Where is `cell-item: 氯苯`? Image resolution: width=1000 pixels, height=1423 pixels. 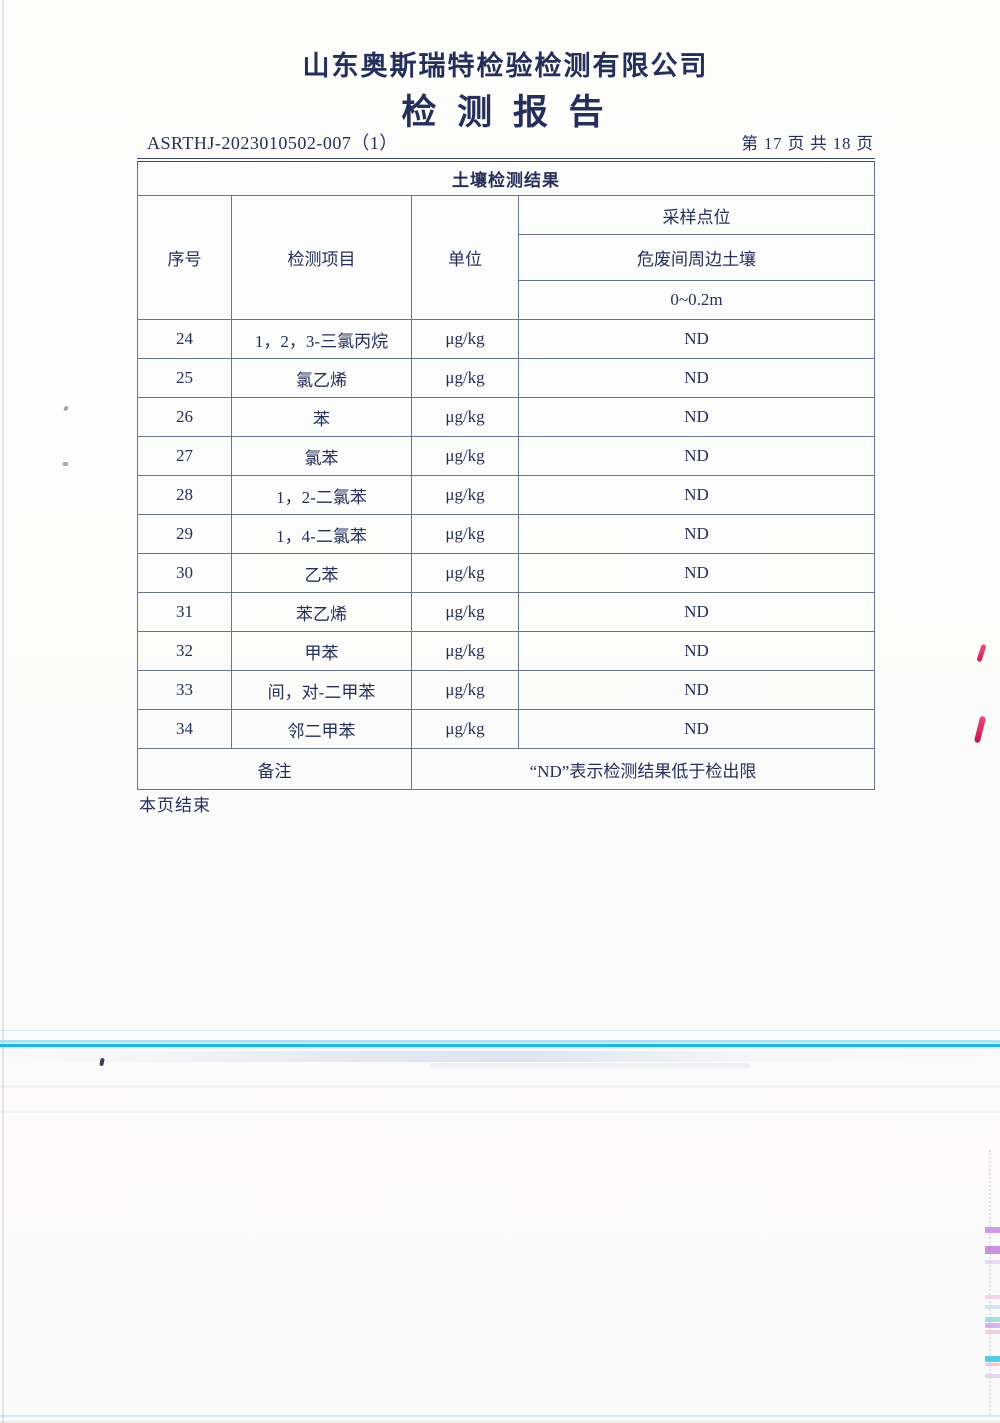
cell-item: 氯苯 is located at coordinates (321, 456).